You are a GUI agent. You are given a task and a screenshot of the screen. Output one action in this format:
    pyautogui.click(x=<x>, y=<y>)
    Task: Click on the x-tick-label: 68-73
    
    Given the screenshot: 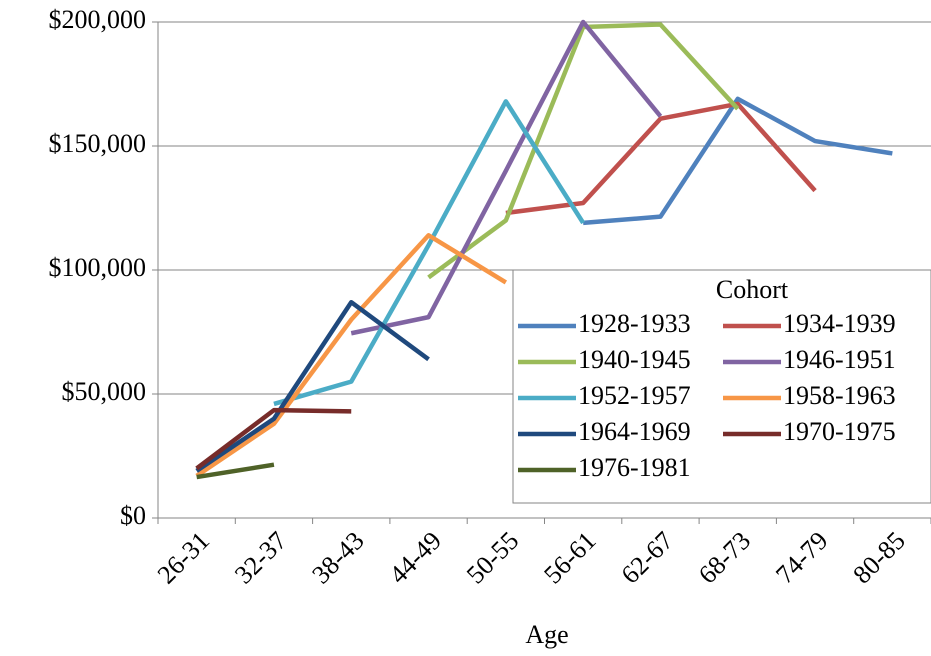 What is the action you would take?
    pyautogui.click(x=724, y=557)
    